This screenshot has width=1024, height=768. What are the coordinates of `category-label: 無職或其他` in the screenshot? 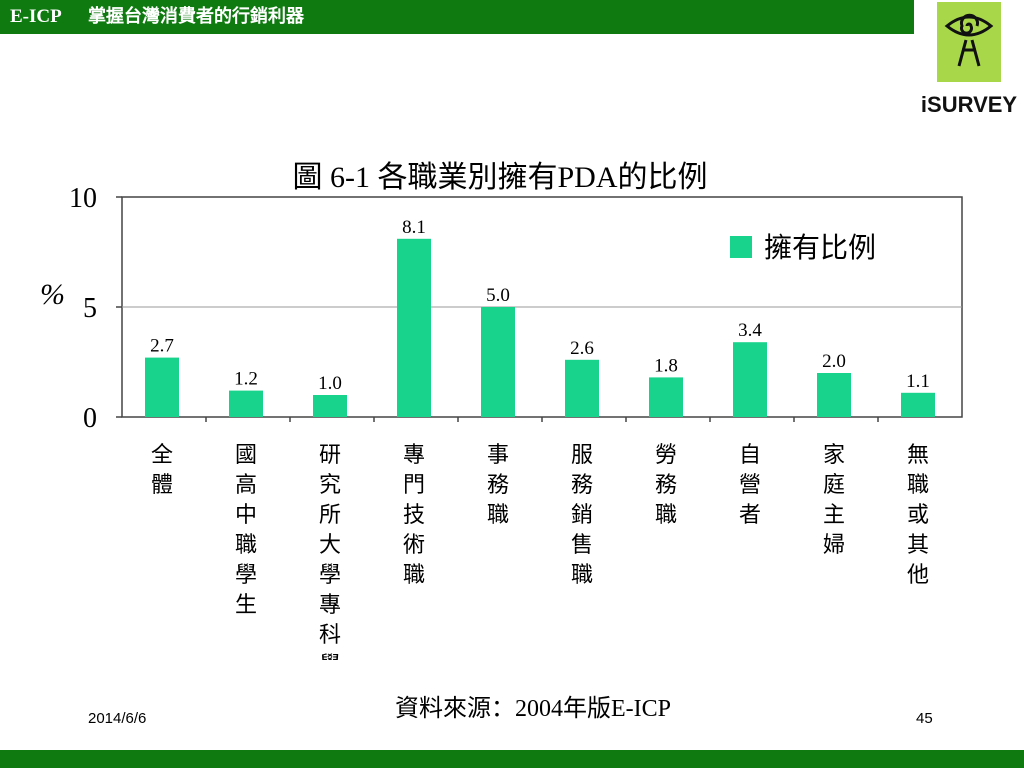 It's located at (918, 515).